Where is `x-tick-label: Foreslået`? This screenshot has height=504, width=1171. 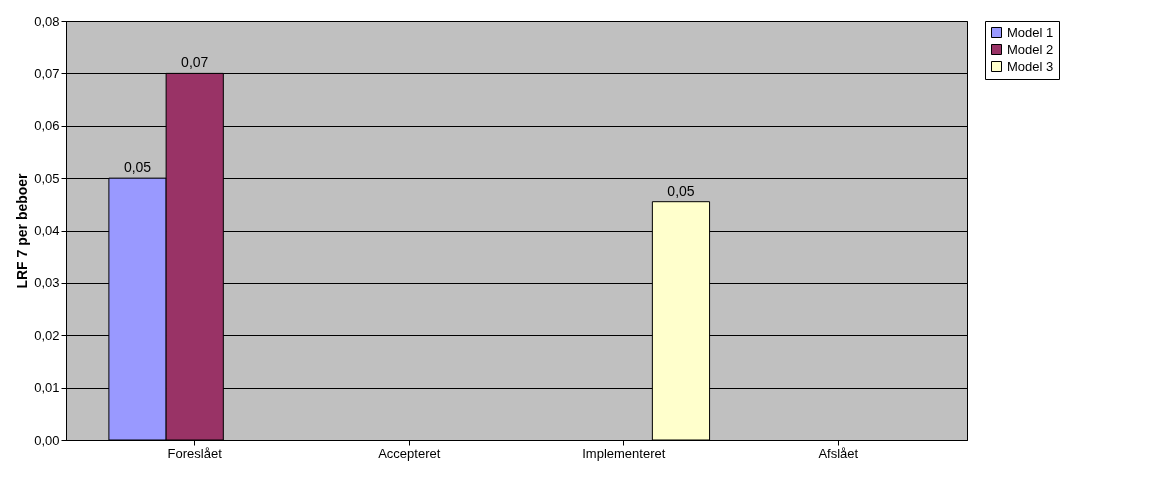 x-tick-label: Foreslået is located at coordinates (195, 453).